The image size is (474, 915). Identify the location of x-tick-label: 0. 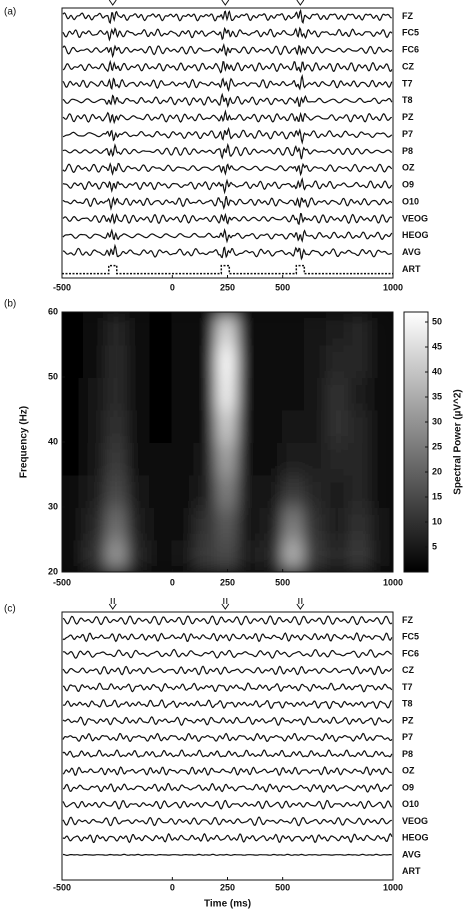
(172, 287).